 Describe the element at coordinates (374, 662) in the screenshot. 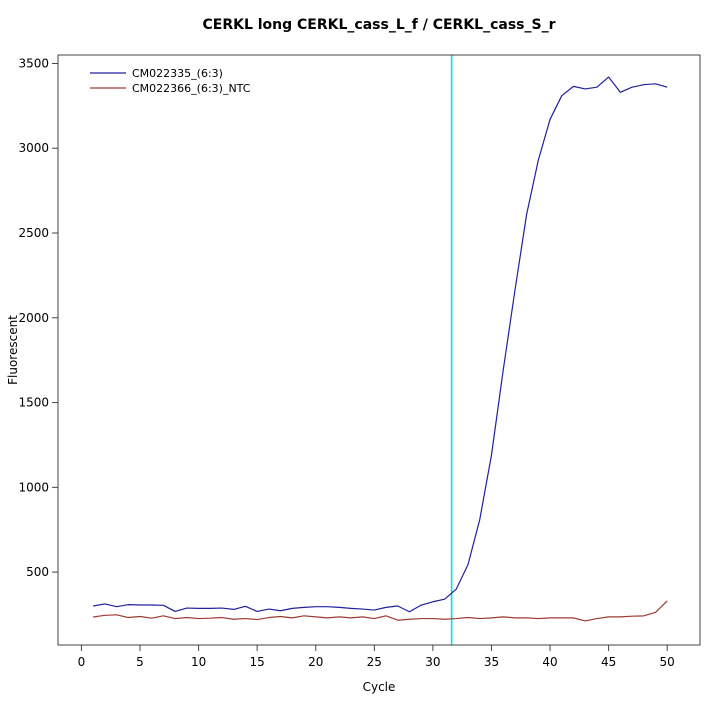

I see `x-tick-label: 25` at that location.